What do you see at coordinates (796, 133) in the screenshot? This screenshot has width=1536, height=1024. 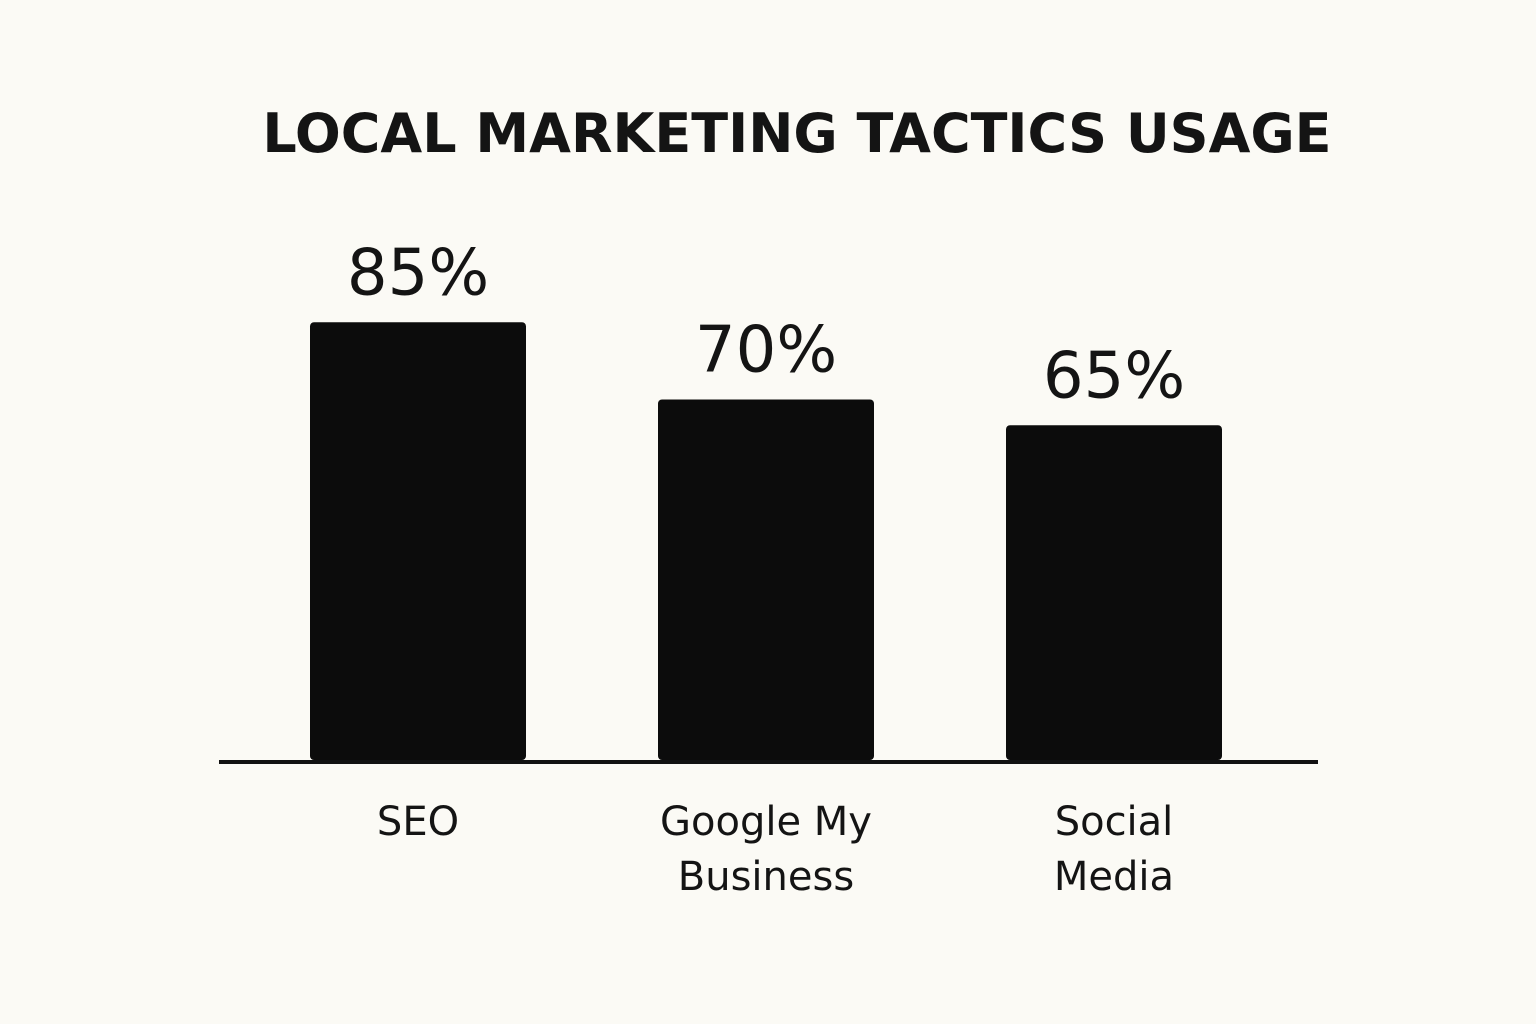 I see `chart-title: LOCAL MARKETING TACTICS USAGE` at bounding box center [796, 133].